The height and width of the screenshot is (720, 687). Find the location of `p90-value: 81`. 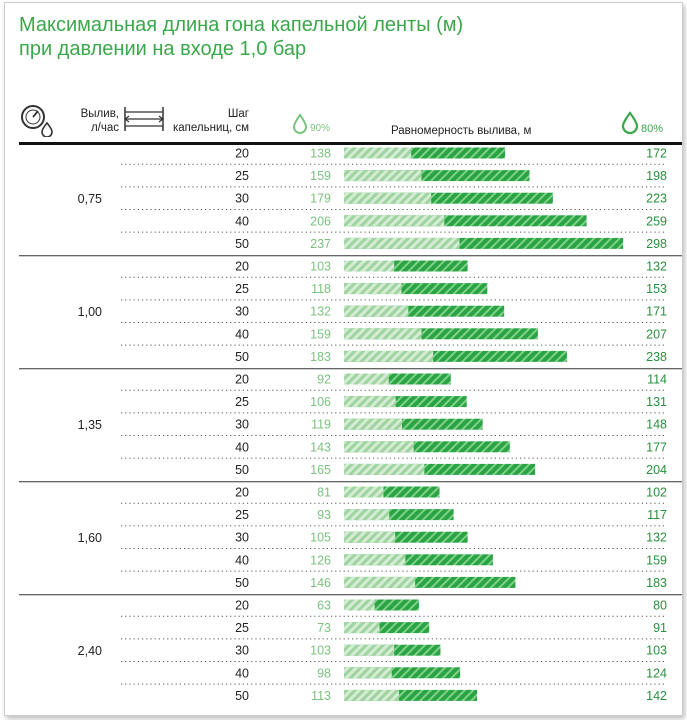

p90-value: 81 is located at coordinates (324, 493).